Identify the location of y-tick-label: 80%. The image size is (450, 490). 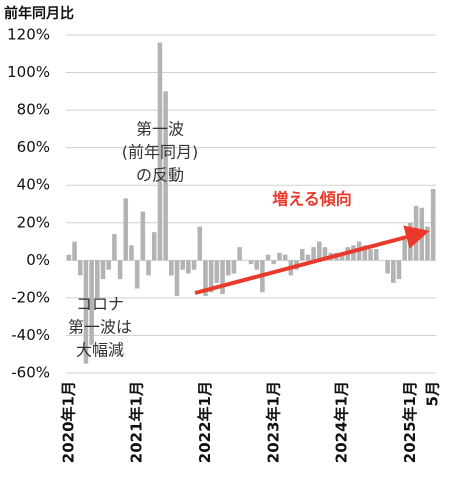
(33, 110).